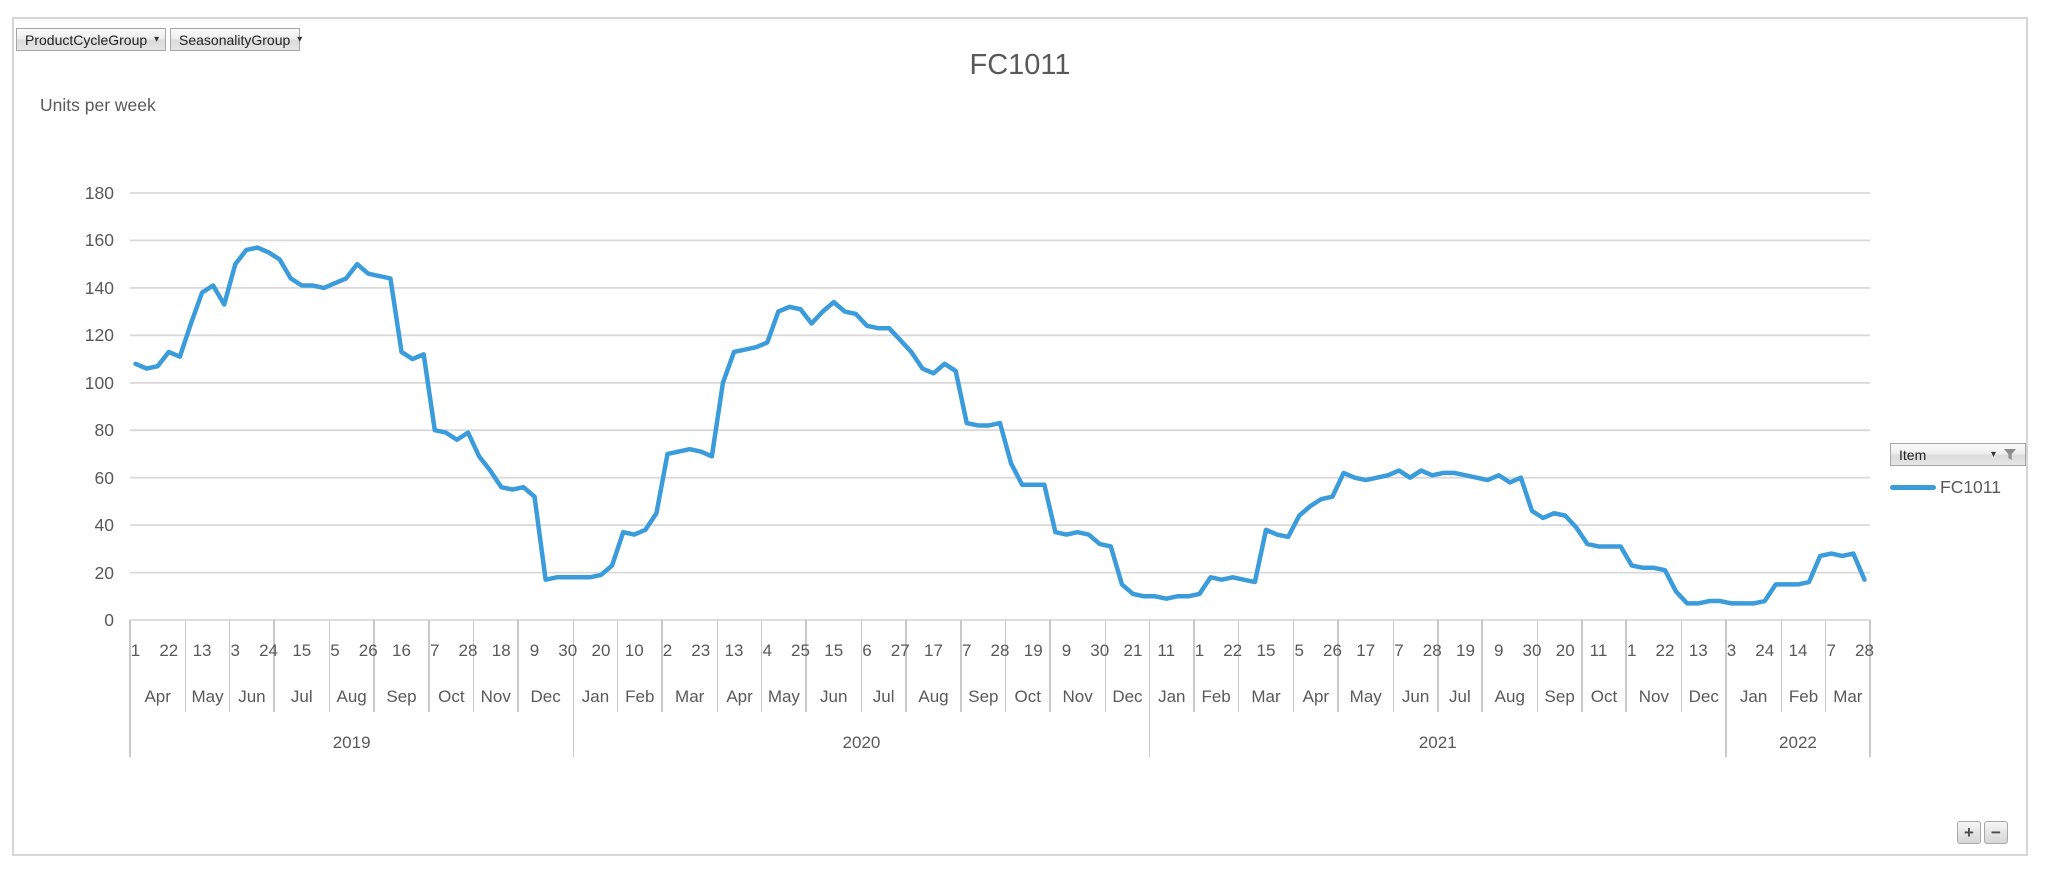  What do you see at coordinates (1033, 650) in the screenshot?
I see `x-axis-week-label: 19` at bounding box center [1033, 650].